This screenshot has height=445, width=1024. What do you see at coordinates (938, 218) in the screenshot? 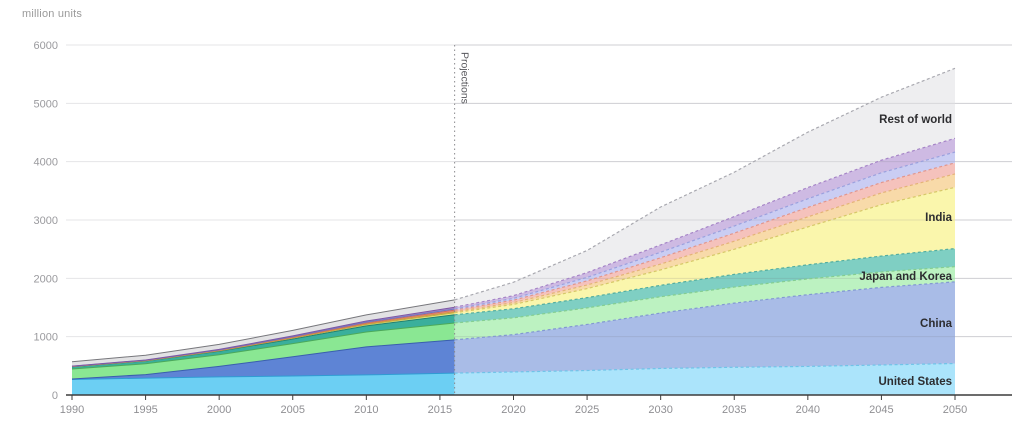
I see `series-label-india: India` at bounding box center [938, 218].